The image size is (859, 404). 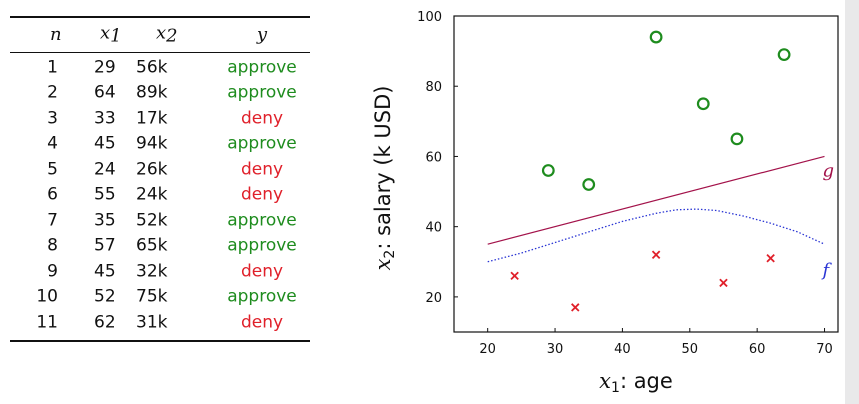 What do you see at coordinates (52, 118) in the screenshot?
I see `cell-n: 3` at bounding box center [52, 118].